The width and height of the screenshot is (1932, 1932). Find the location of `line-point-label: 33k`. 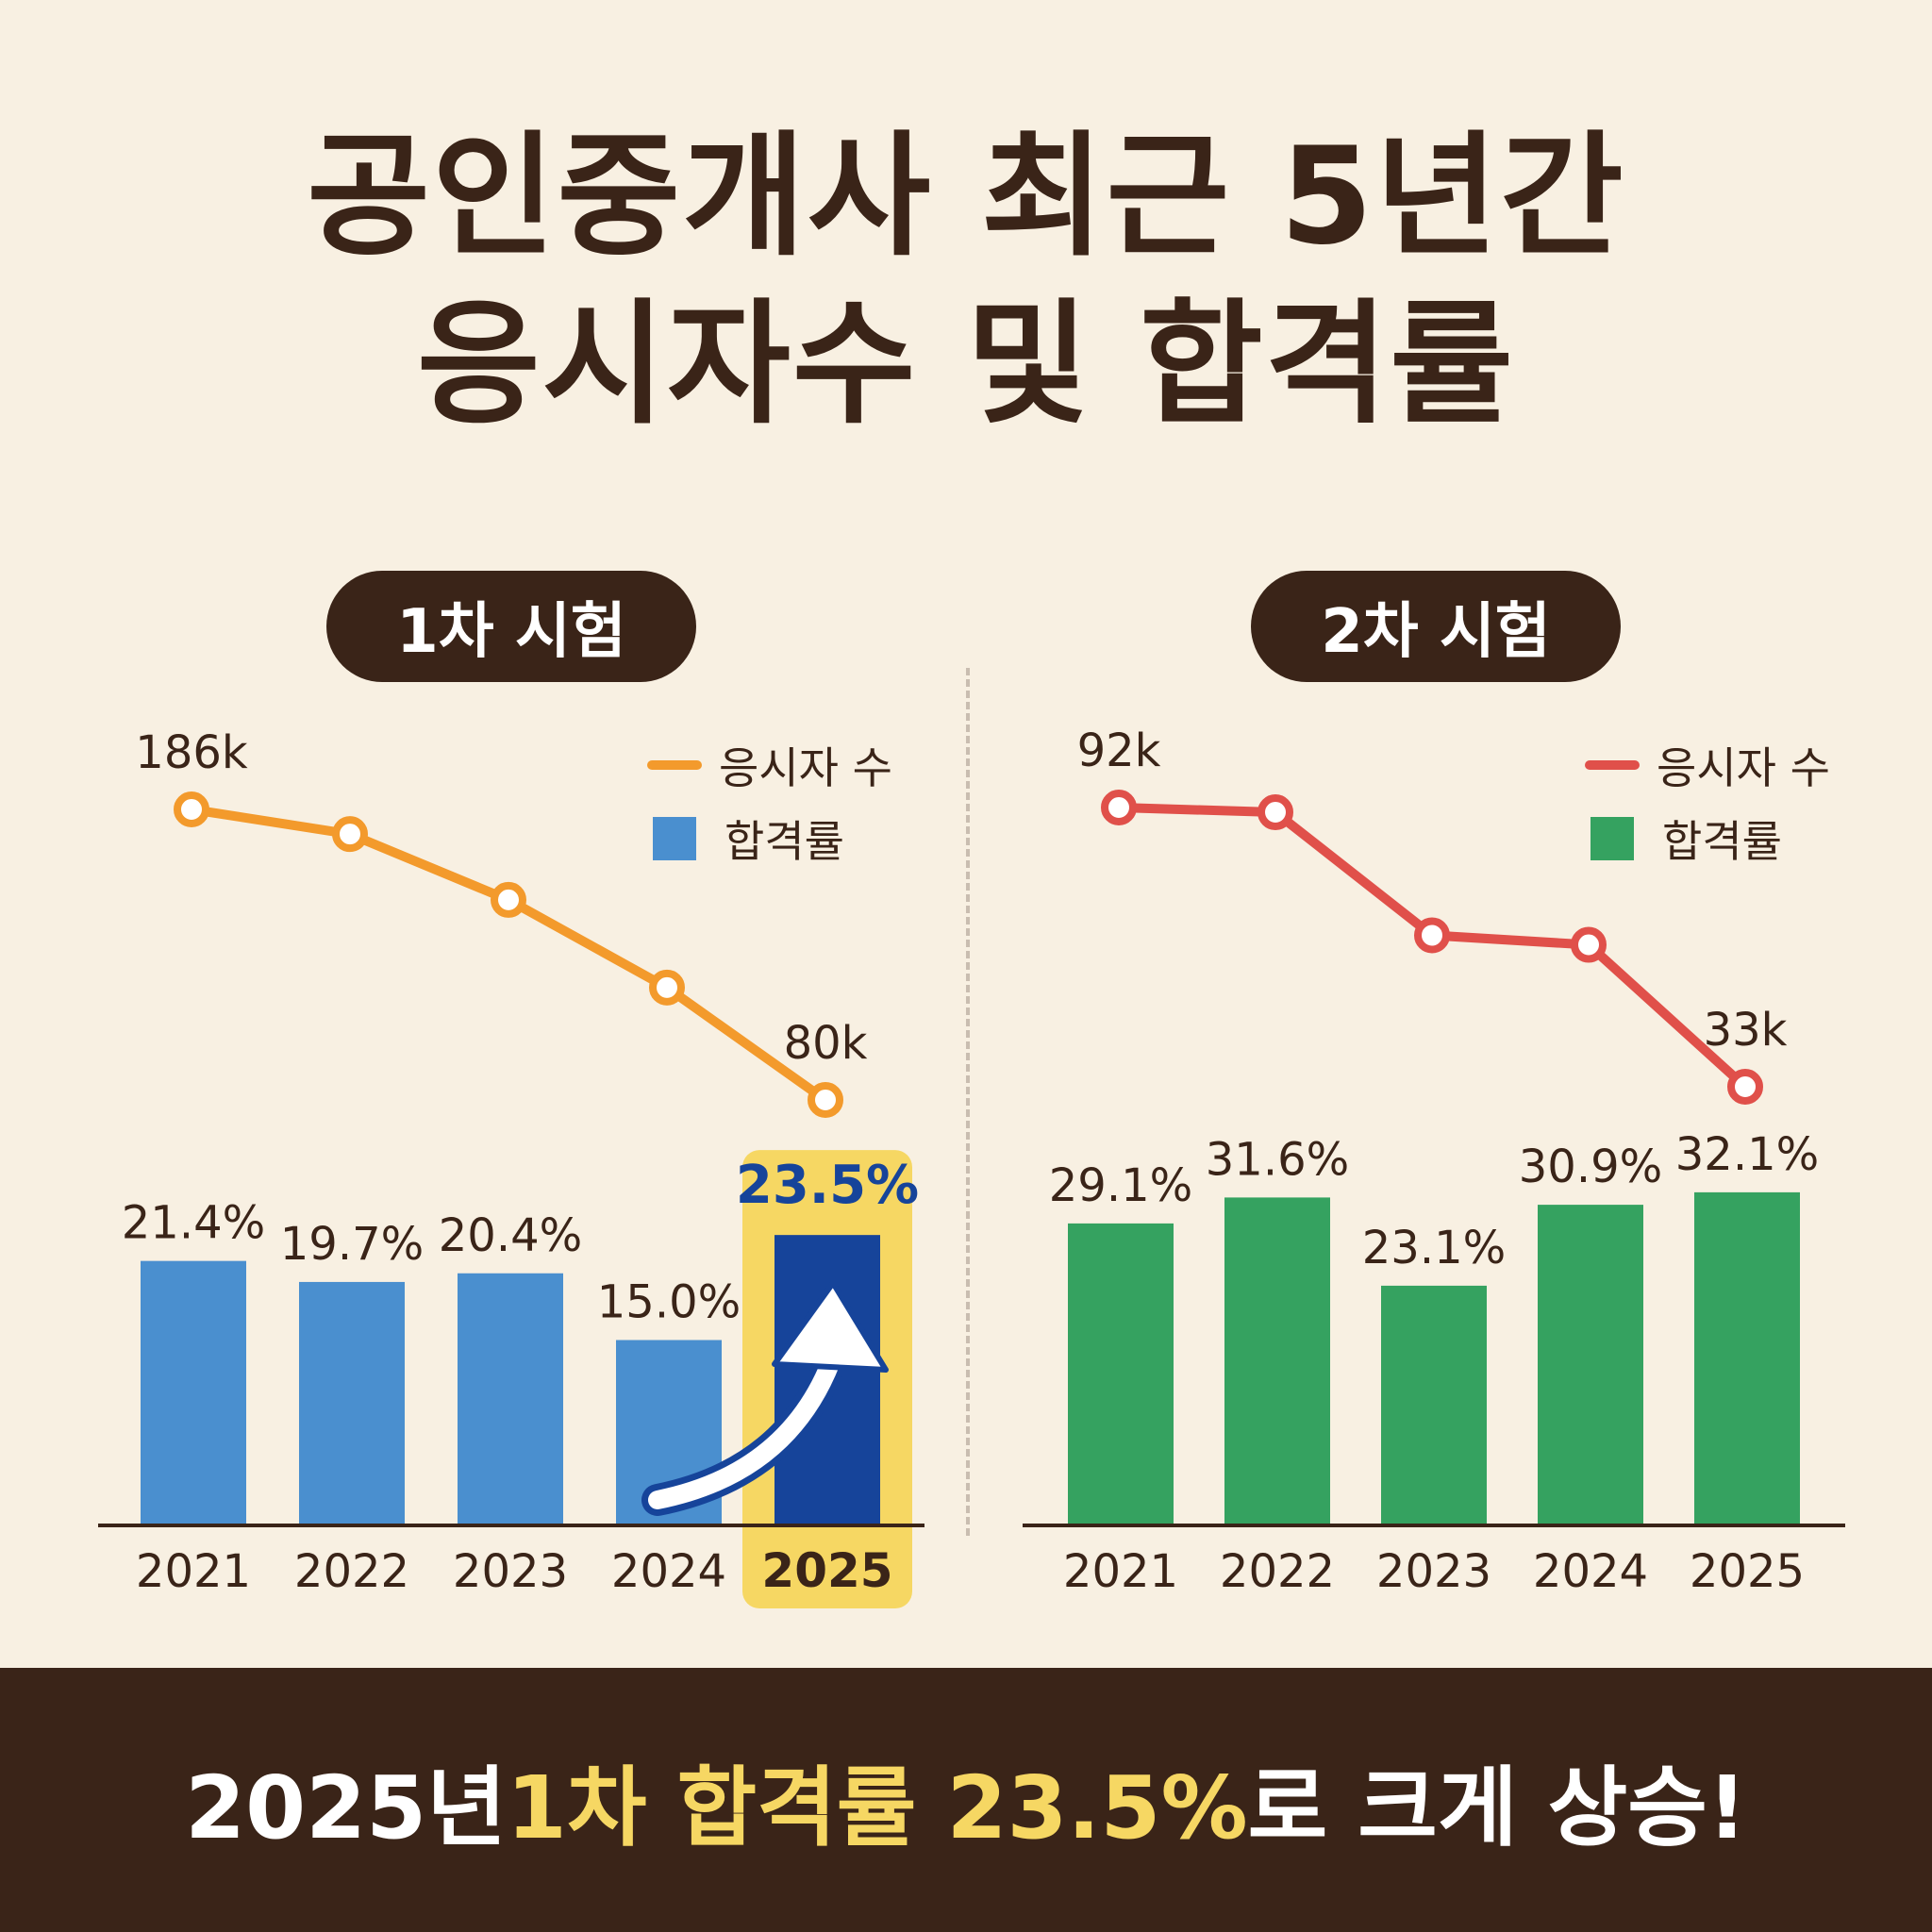

line-point-label: 33k is located at coordinates (1746, 1030).